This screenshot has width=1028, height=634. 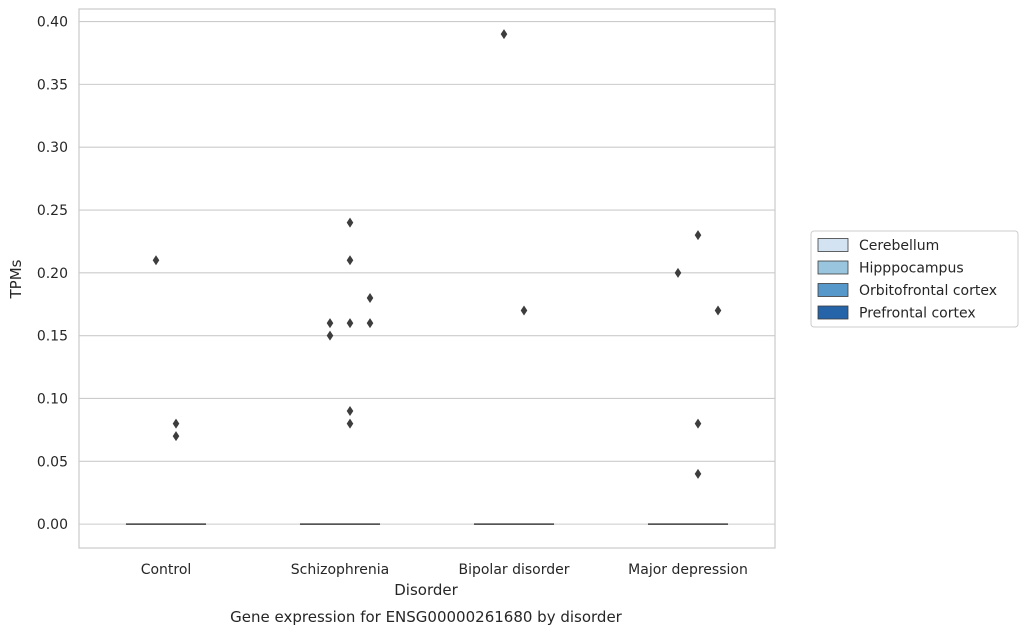 I want to click on legend-box, so click(x=914, y=279).